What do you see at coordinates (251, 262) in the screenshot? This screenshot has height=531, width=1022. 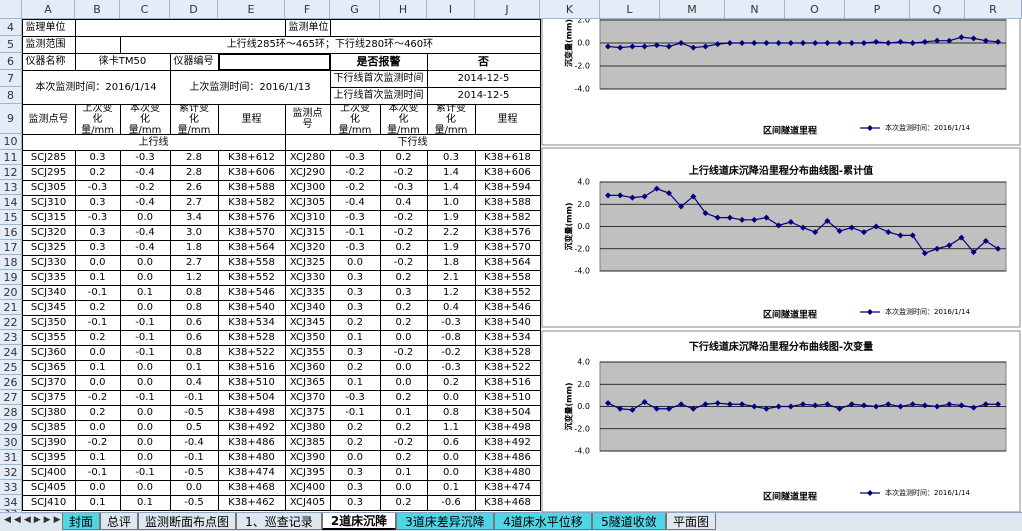 I see `cell: K38+558` at bounding box center [251, 262].